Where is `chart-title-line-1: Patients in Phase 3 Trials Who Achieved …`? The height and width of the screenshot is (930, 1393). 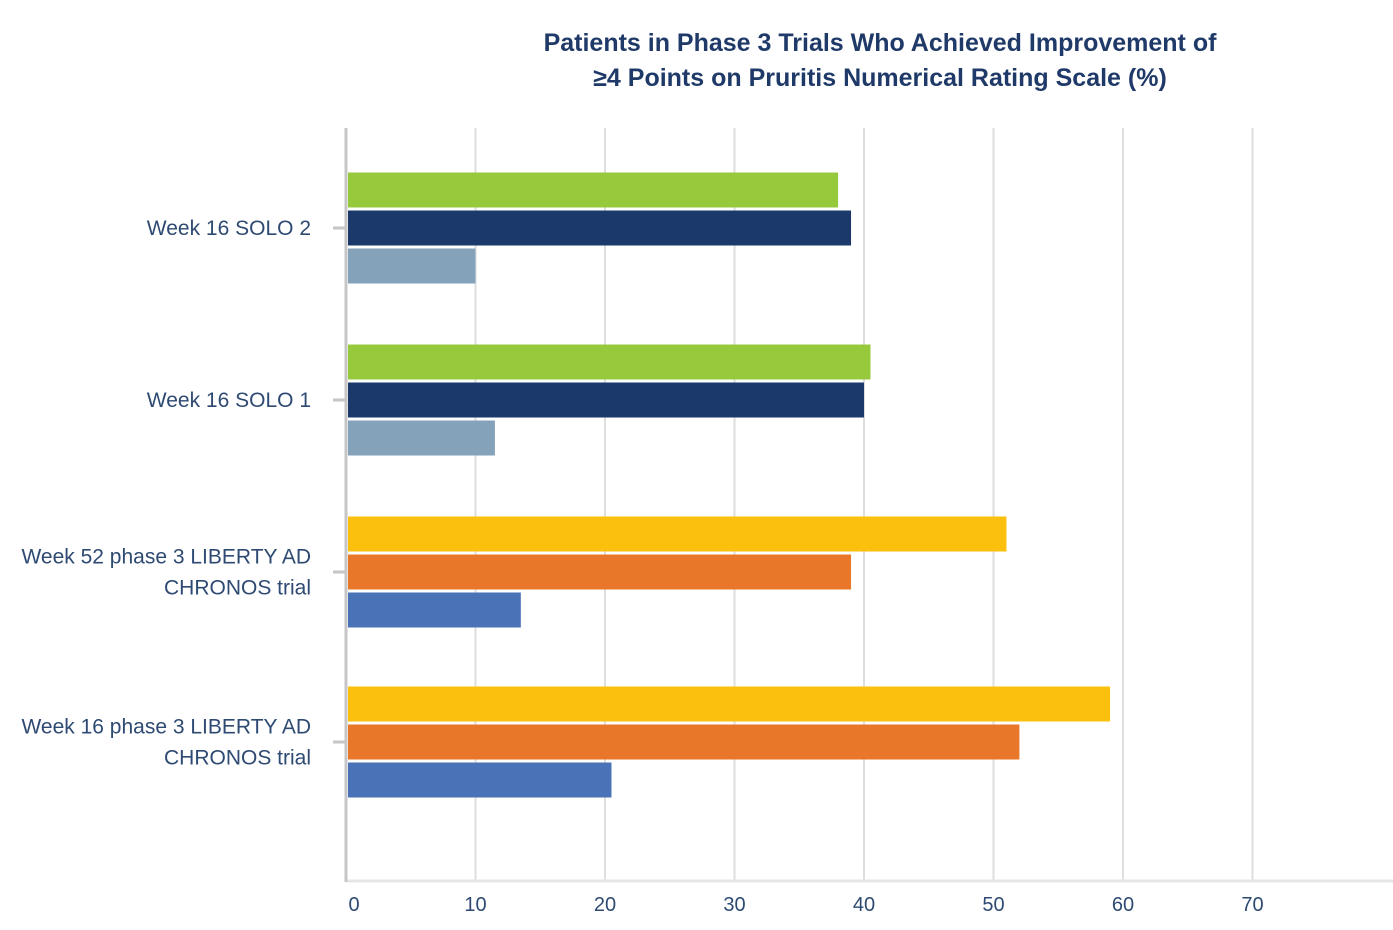
chart-title-line-1: Patients in Phase 3 Trials Who Achieved … is located at coordinates (880, 43).